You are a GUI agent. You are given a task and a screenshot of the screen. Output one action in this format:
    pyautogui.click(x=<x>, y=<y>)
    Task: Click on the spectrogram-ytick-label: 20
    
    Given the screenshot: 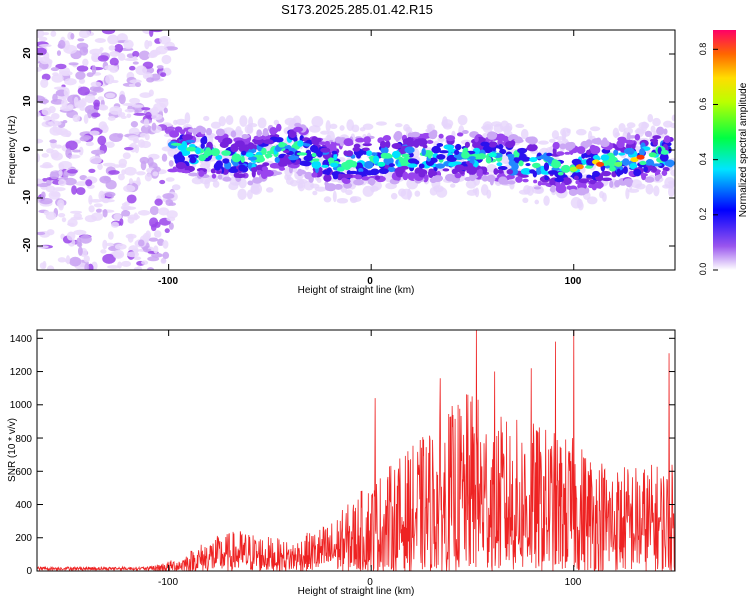 What is the action you would take?
    pyautogui.click(x=27, y=53)
    